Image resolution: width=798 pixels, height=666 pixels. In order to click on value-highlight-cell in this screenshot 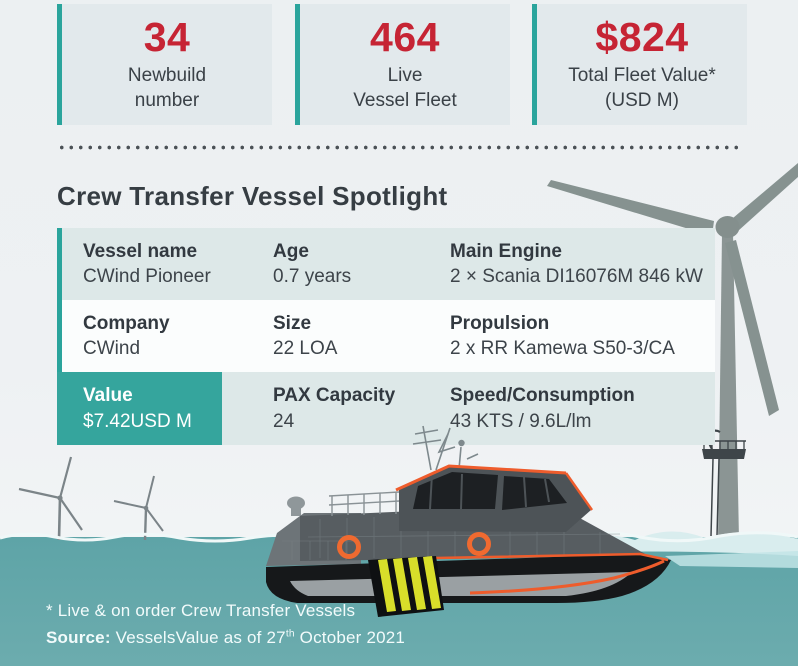, I will do `click(139, 408)`.